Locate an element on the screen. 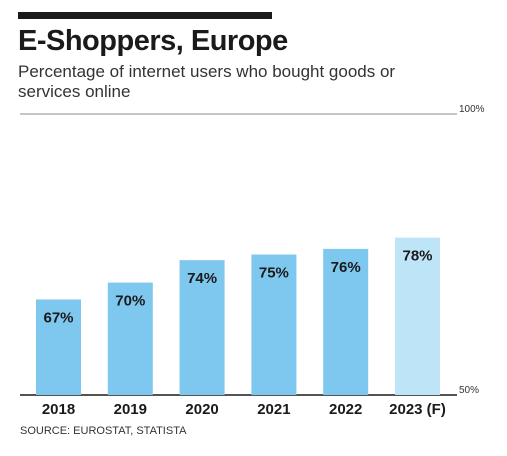 This screenshot has height=456, width=507. x-tick-label-2: 2020 is located at coordinates (201, 409).